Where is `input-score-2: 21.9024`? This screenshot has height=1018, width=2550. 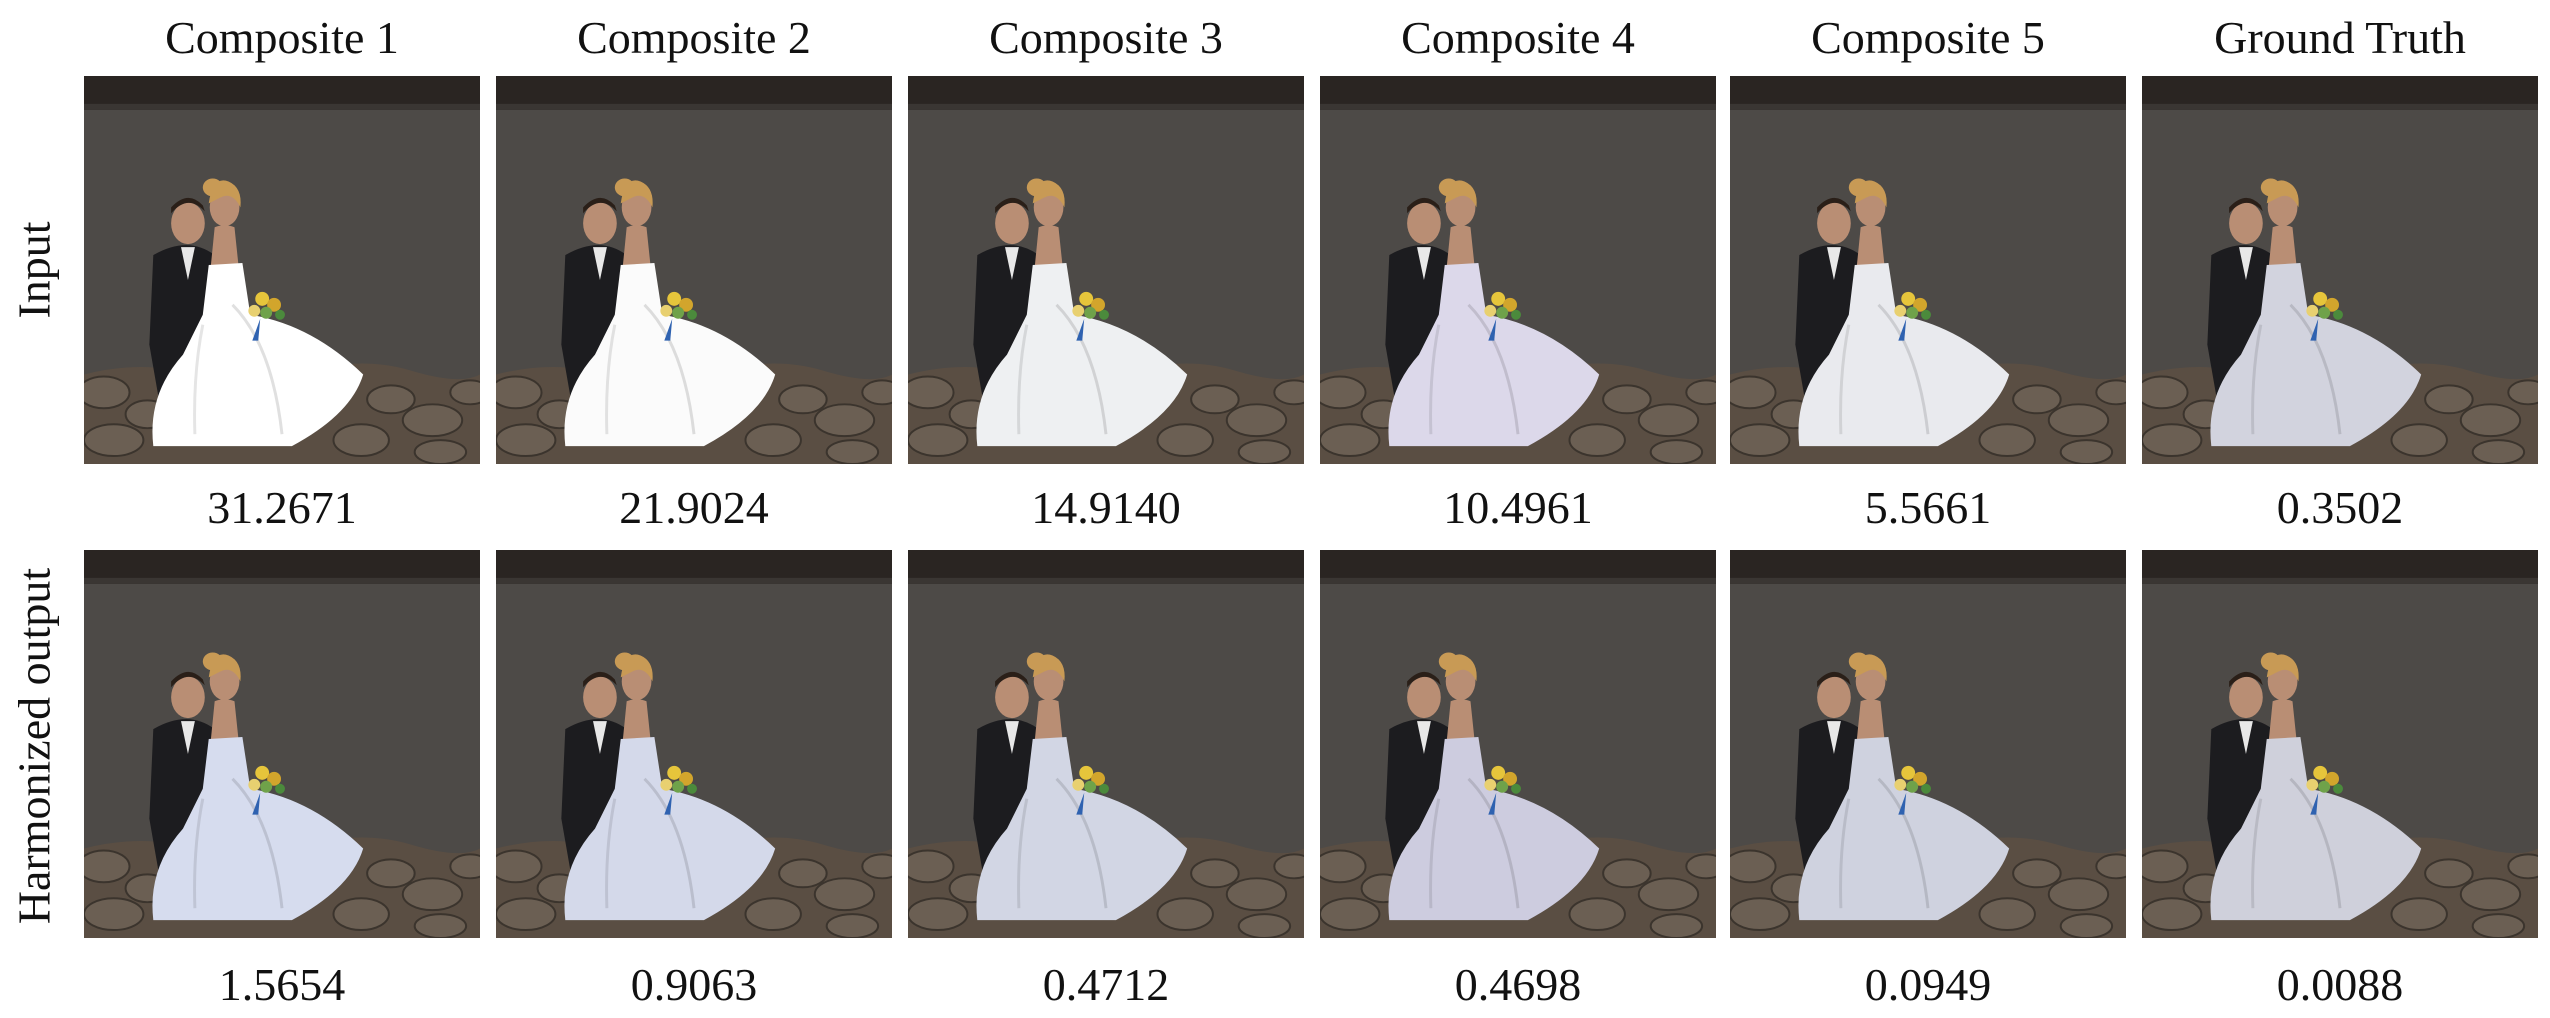 input-score-2: 21.9024 is located at coordinates (694, 507).